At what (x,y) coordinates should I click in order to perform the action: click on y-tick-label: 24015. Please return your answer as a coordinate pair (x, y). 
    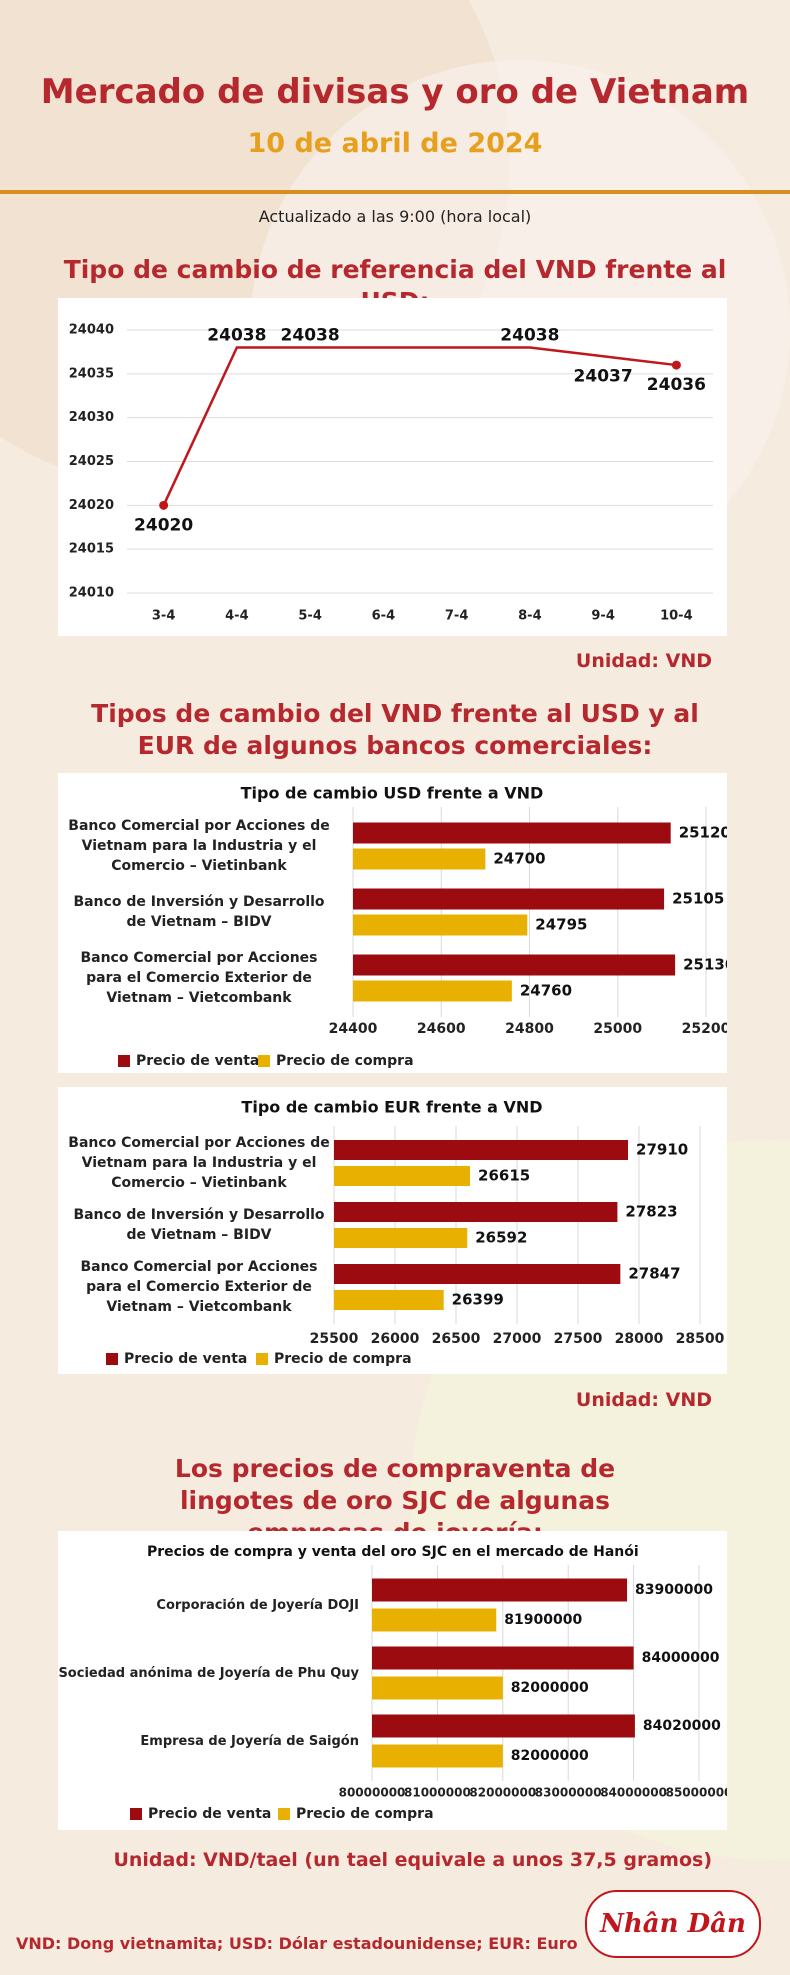
    Looking at the image, I should click on (91, 549).